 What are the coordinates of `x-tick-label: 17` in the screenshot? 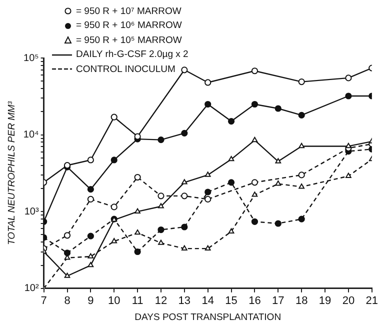 It's located at (278, 301).